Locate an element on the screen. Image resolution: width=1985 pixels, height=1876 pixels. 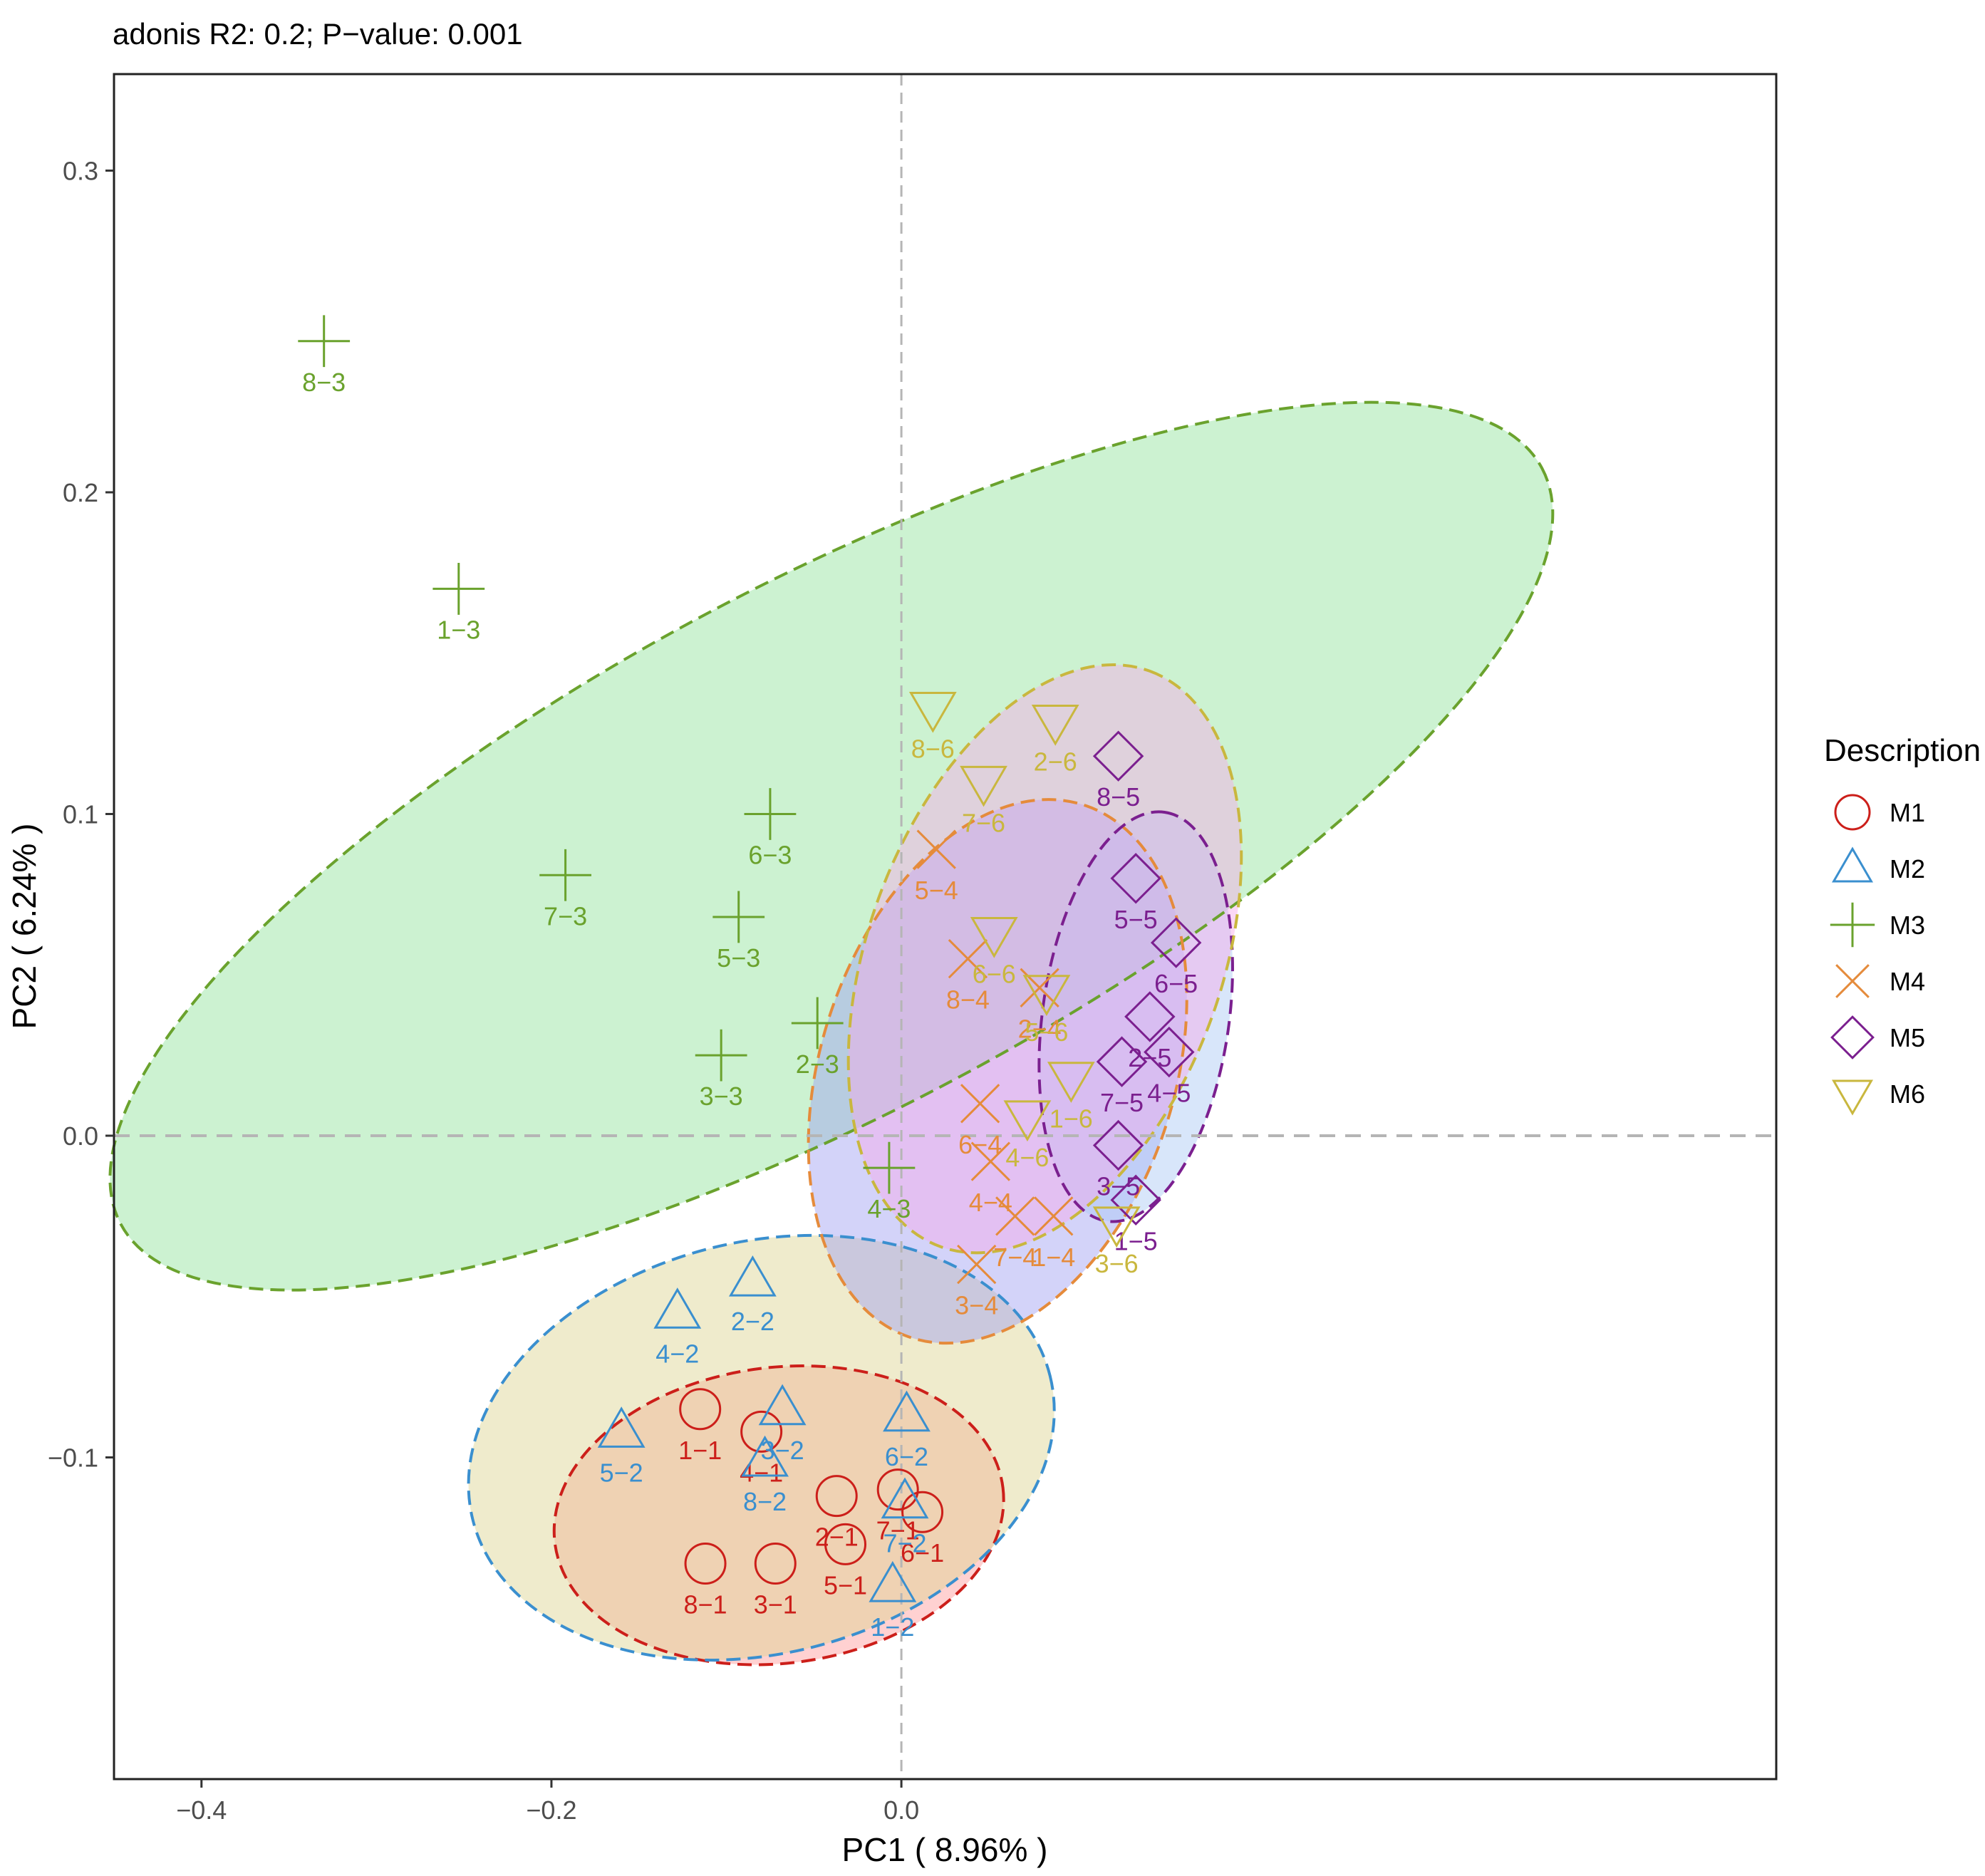
ellipse-fill-m5 is located at coordinates (1136, 1017).